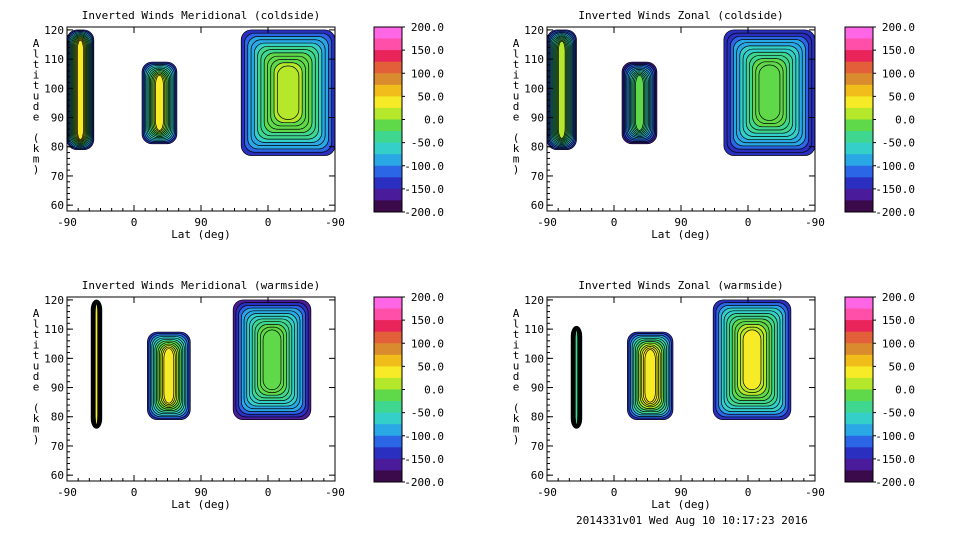 The image size is (960, 540). Describe the element at coordinates (516, 148) in the screenshot. I see `y-axis-label-char: k` at that location.